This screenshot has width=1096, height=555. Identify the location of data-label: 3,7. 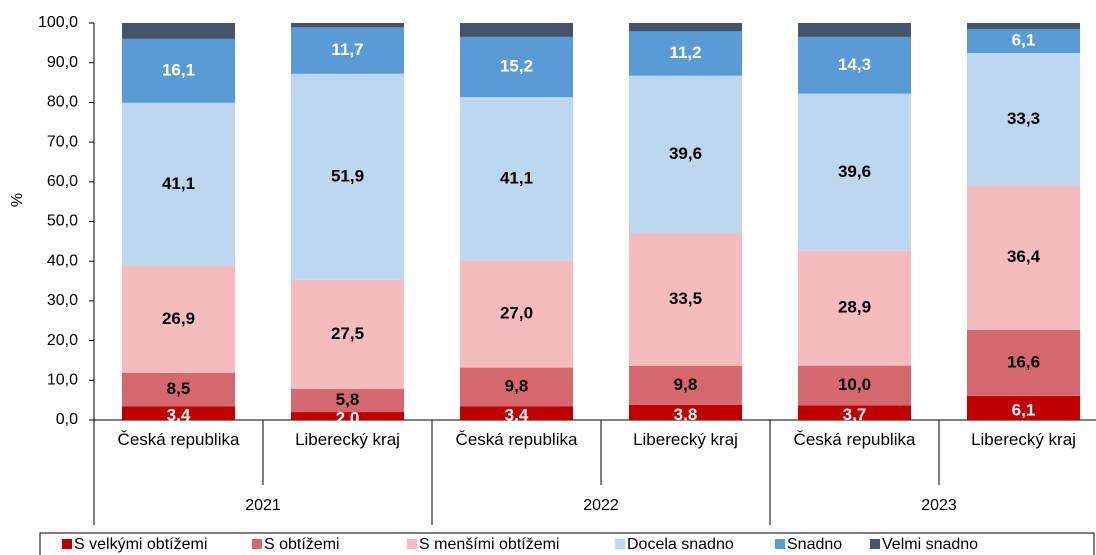
(855, 414).